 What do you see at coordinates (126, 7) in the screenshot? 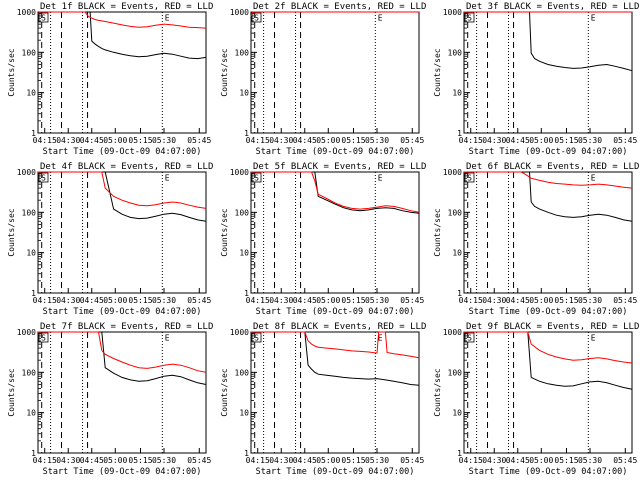
I see `chart-title: Det 1f BLACK = Events, RED = LLD` at bounding box center [126, 7].